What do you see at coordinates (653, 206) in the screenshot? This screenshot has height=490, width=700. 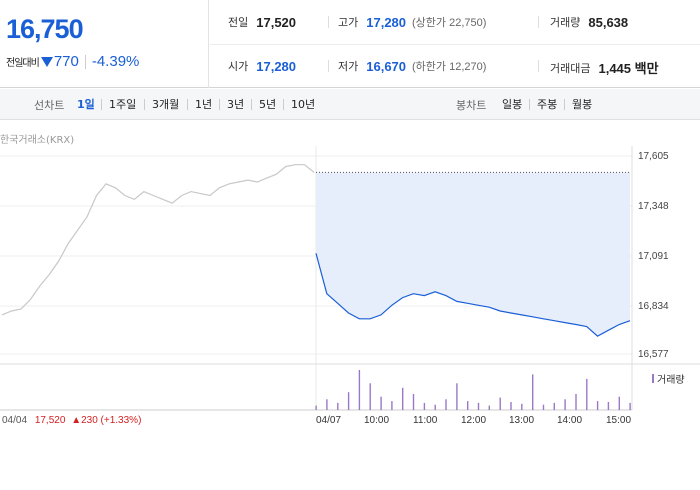 I see `y-tick: 17,348` at bounding box center [653, 206].